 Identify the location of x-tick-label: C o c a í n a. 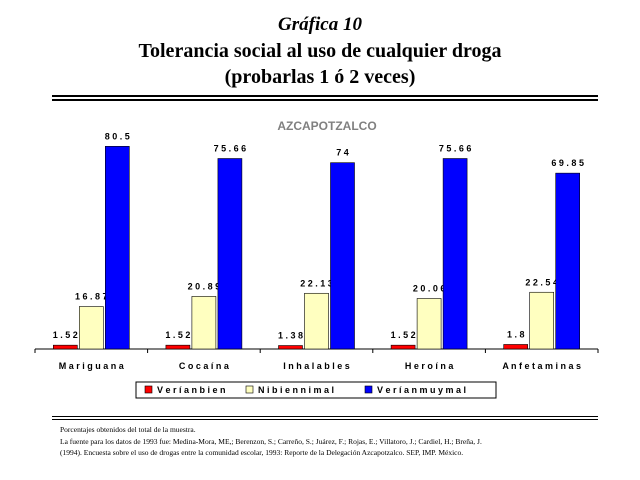
(204, 366).